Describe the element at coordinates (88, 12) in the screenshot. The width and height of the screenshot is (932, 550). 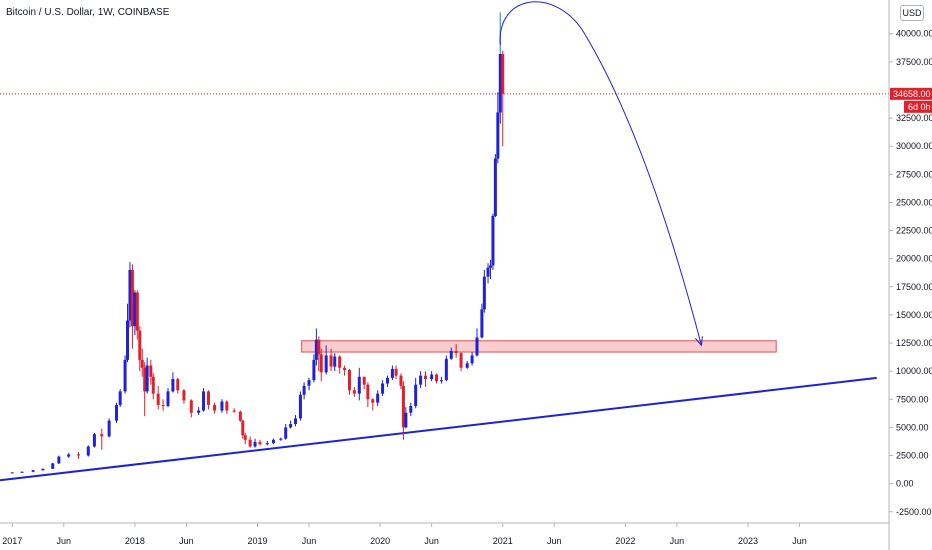
I see `chart-title: Bitcoin / U.S. Dollar, 1W, COINBASE` at that location.